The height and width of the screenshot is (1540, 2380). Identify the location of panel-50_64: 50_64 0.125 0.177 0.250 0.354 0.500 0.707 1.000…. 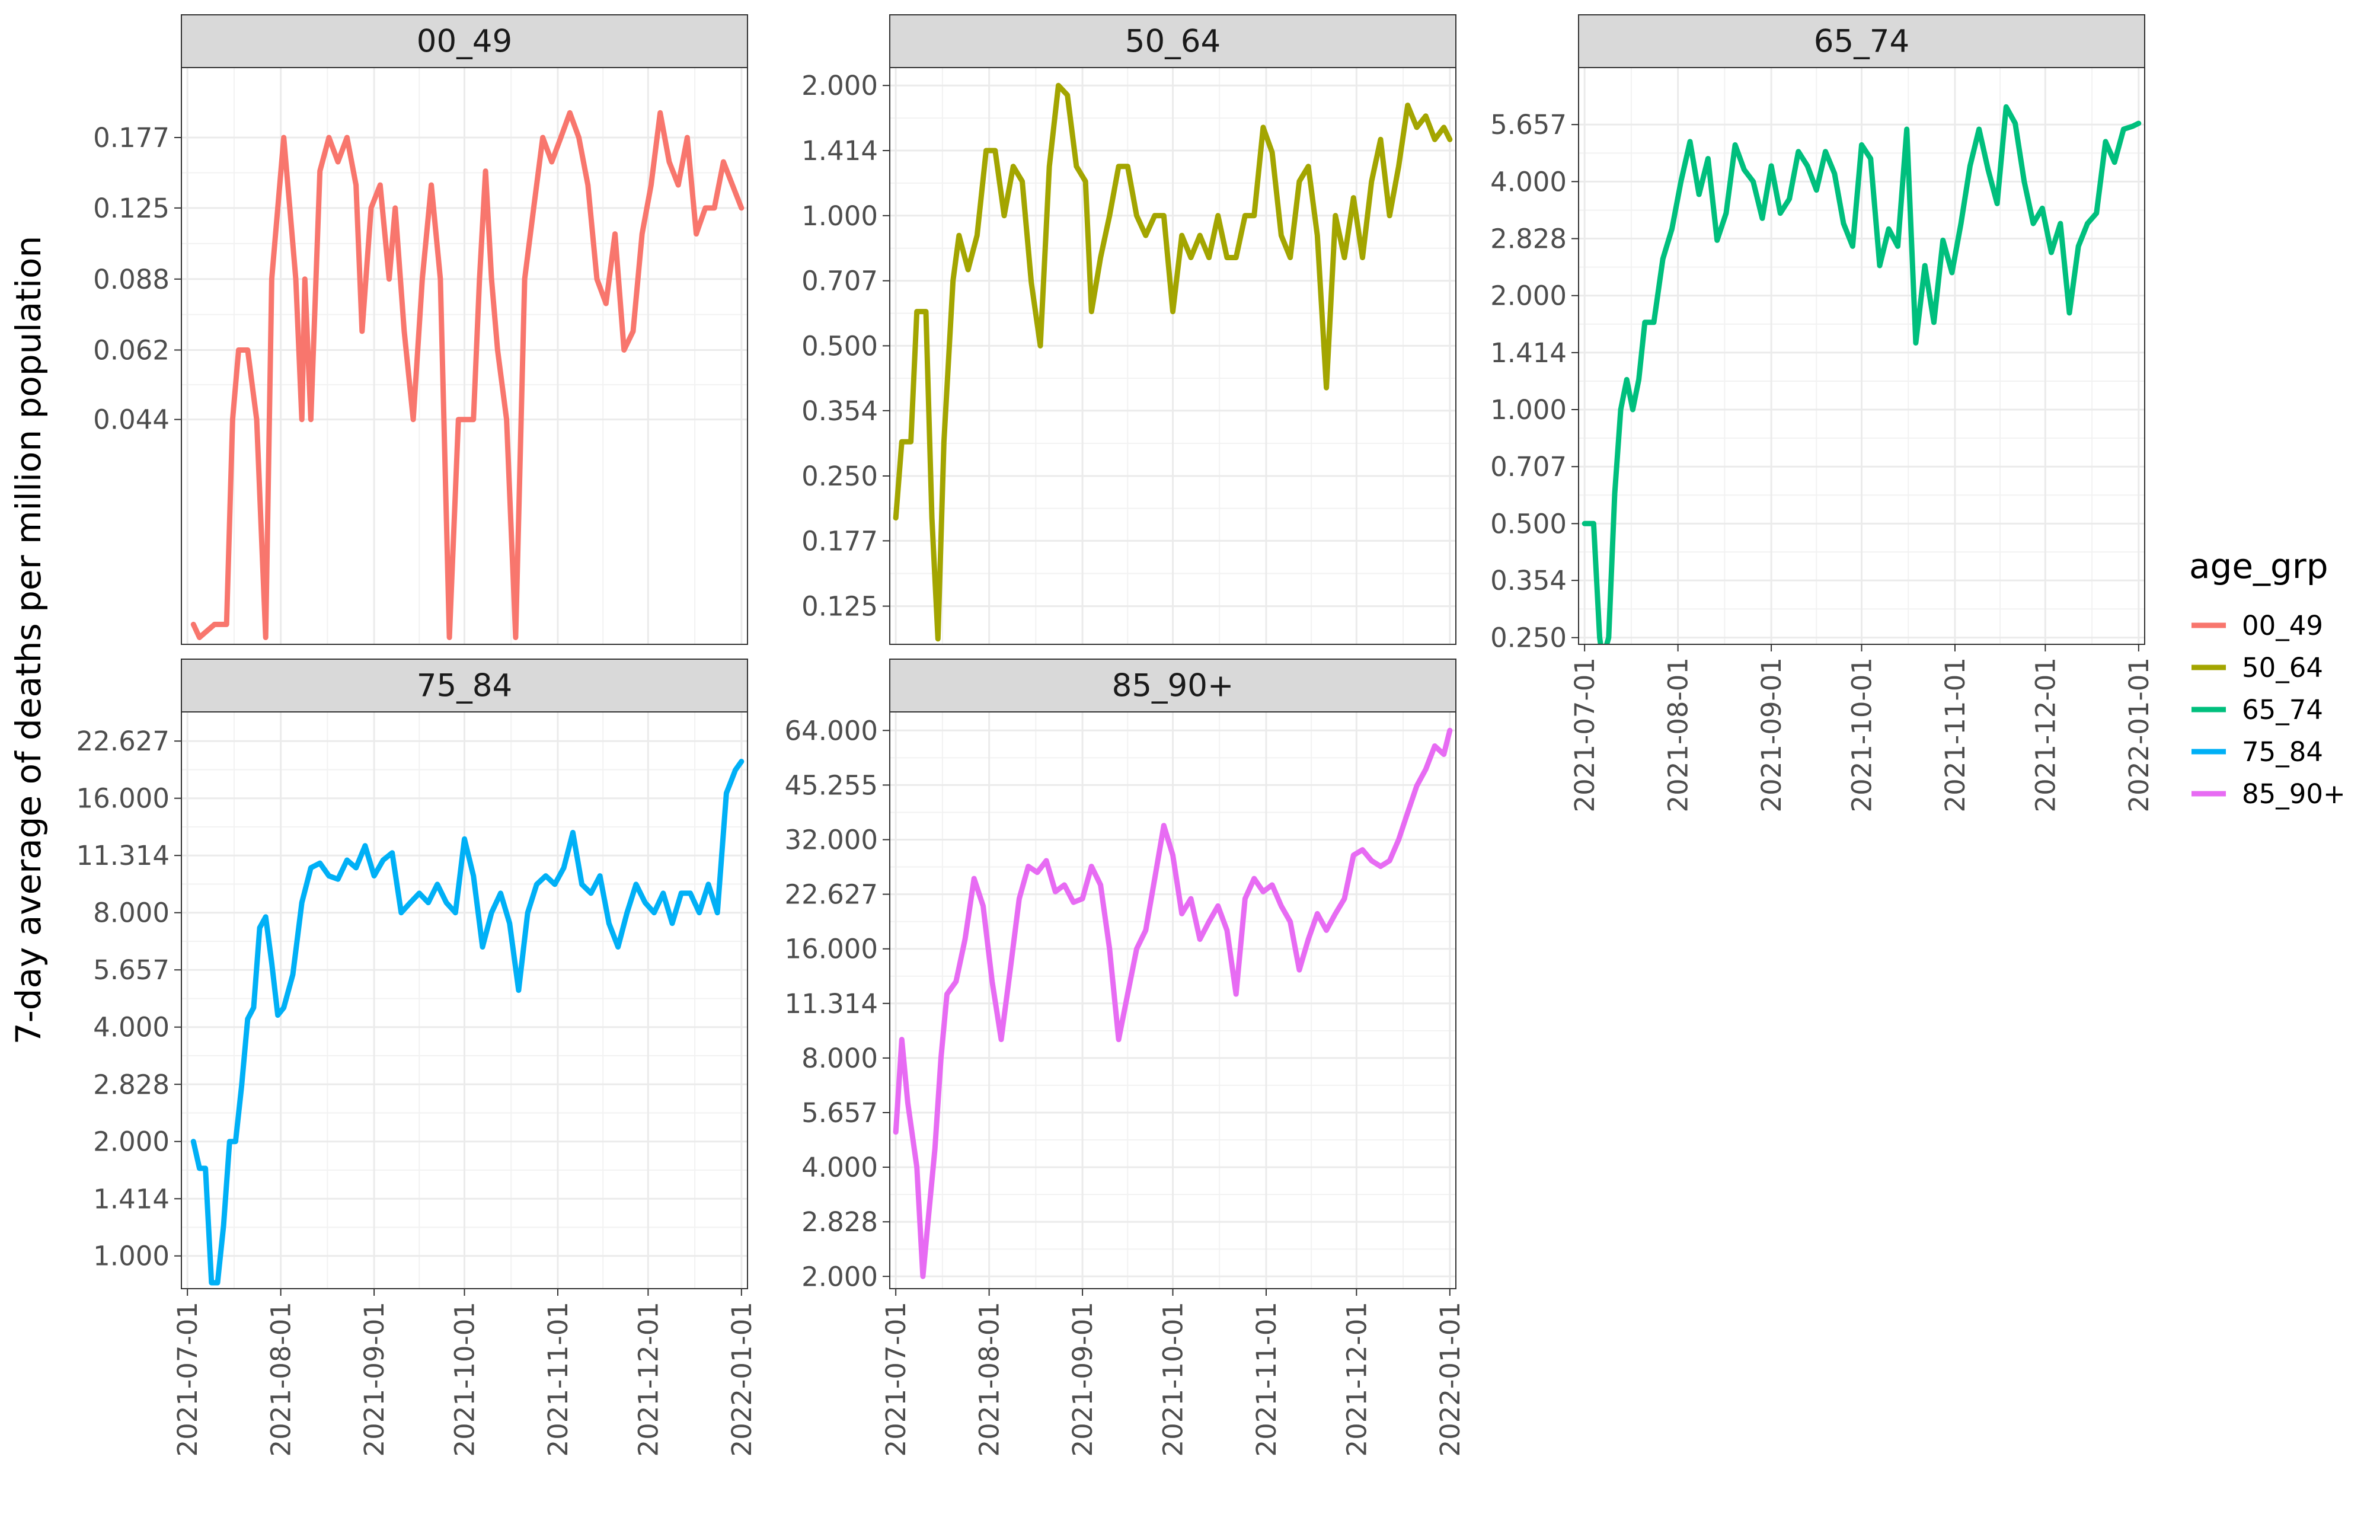
(1128, 329).